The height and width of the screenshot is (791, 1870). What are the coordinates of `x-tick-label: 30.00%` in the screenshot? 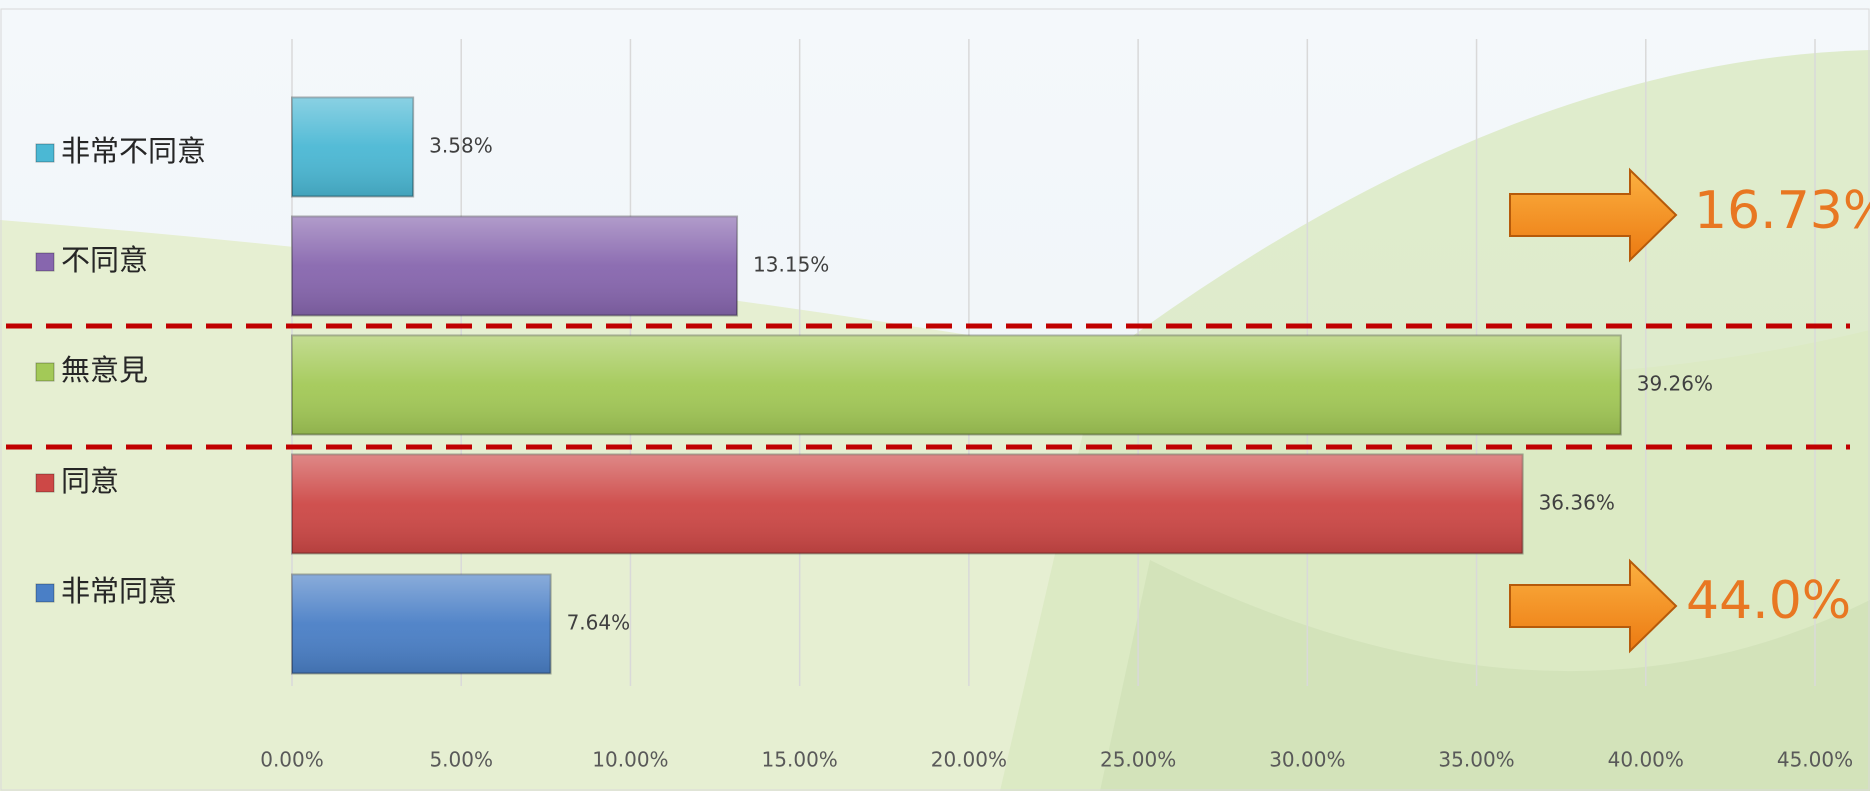 It's located at (1307, 760).